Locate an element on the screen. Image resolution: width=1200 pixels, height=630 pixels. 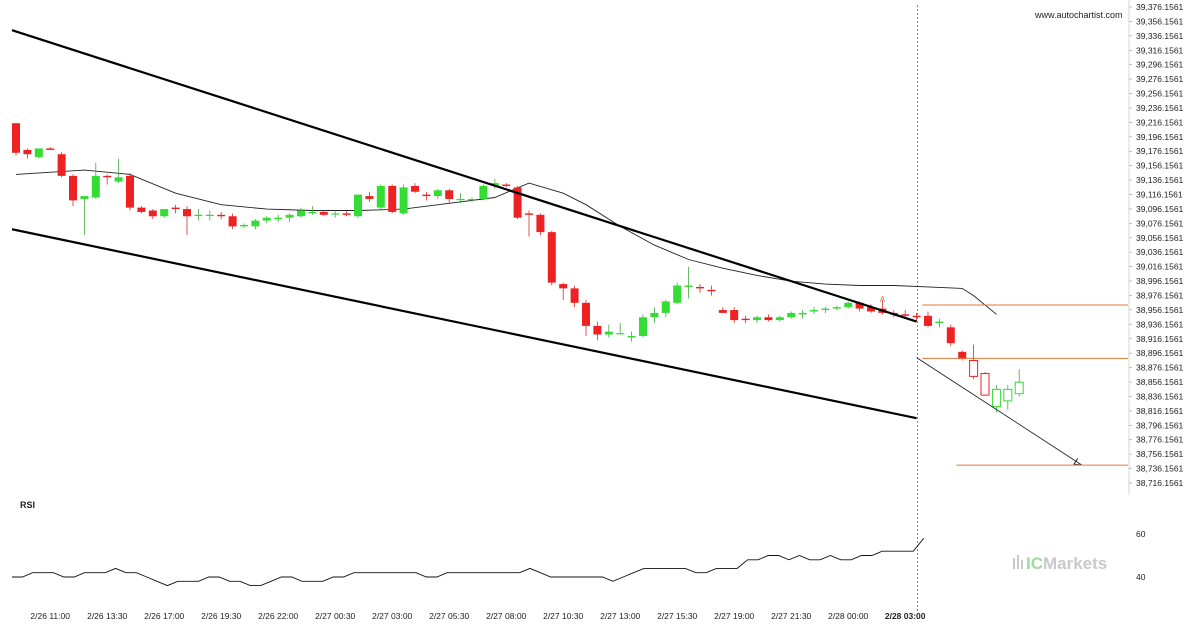
time-tick-label: 2/28 03:00 is located at coordinates (905, 616).